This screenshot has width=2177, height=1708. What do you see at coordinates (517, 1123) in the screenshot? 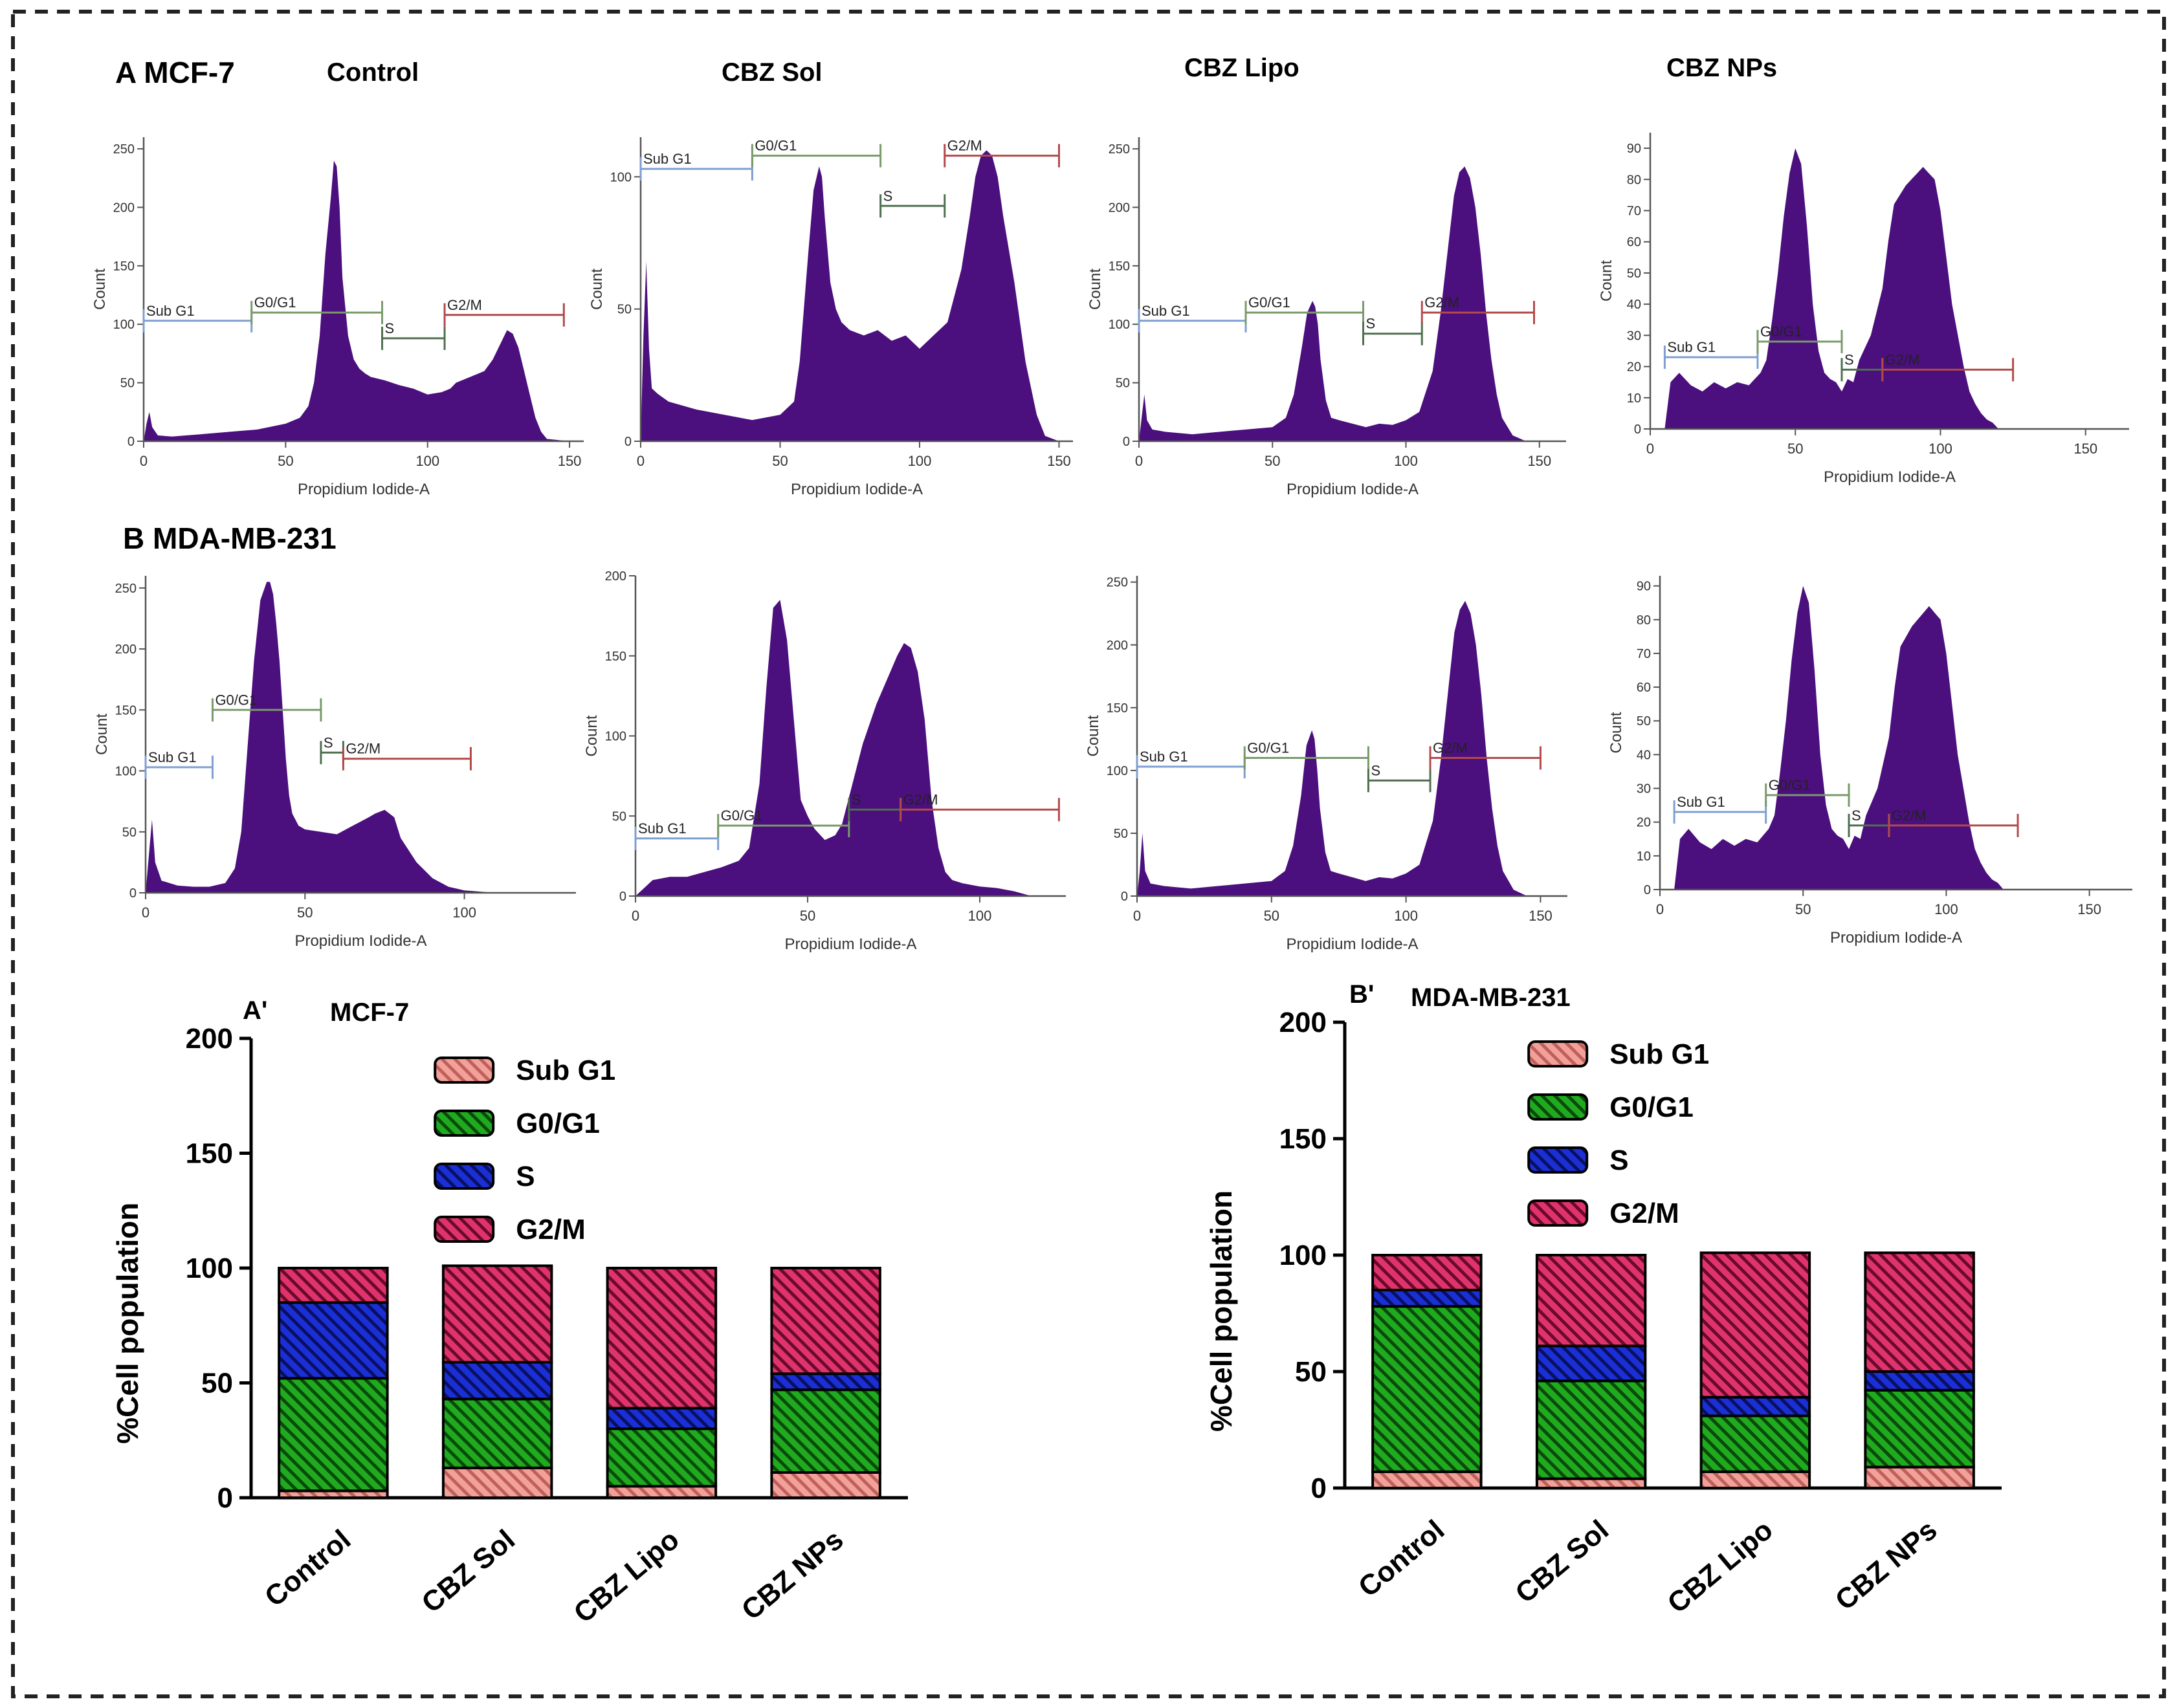
I see `legend-item-g0-g1: G0/G1` at bounding box center [517, 1123].